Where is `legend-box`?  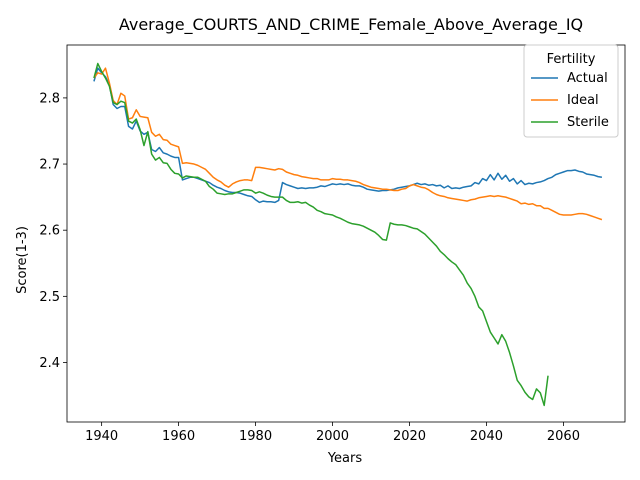 legend-box is located at coordinates (571, 91).